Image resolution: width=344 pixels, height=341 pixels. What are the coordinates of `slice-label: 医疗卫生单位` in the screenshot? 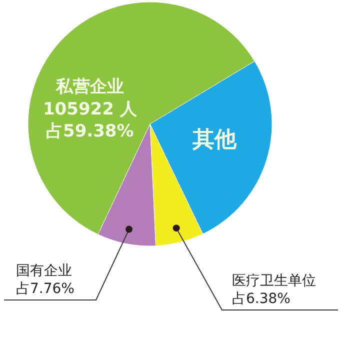 It's located at (274, 281).